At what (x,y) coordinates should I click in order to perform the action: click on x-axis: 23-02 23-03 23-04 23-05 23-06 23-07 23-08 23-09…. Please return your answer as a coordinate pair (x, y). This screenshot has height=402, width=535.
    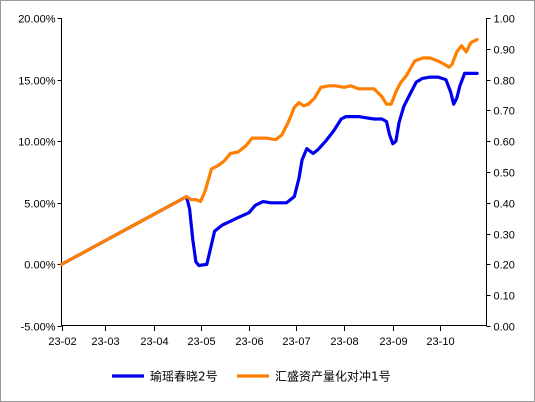
    Looking at the image, I should click on (251, 337).